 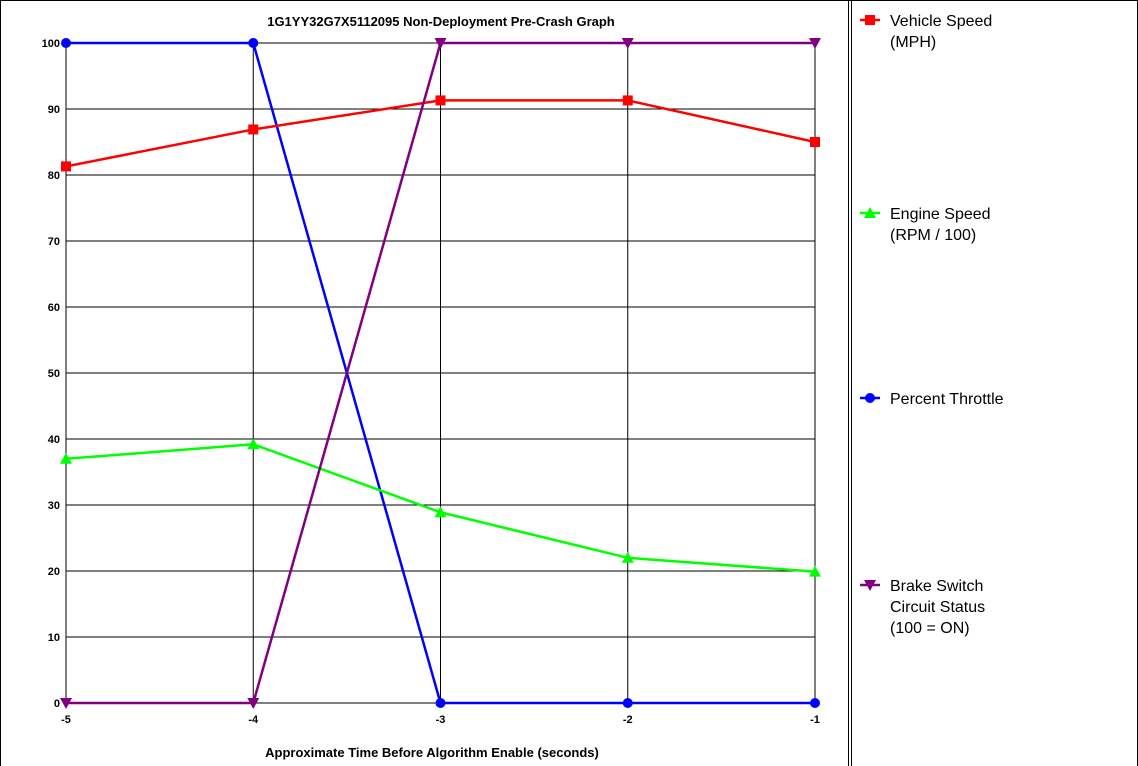 What do you see at coordinates (54, 440) in the screenshot?
I see `y-tick-label: 40` at bounding box center [54, 440].